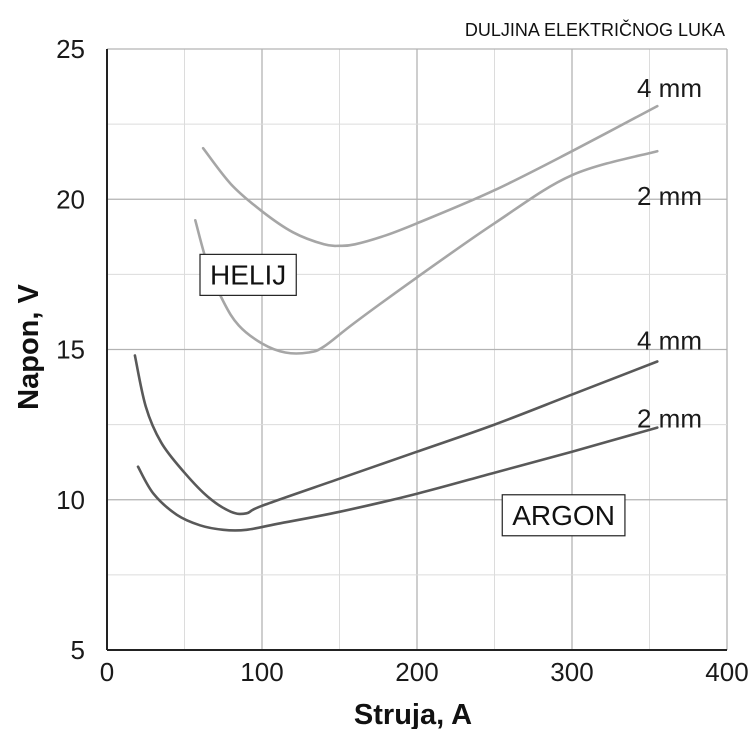 The height and width of the screenshot is (729, 756). What do you see at coordinates (70, 500) in the screenshot?
I see `y-tick-label: 10` at bounding box center [70, 500].